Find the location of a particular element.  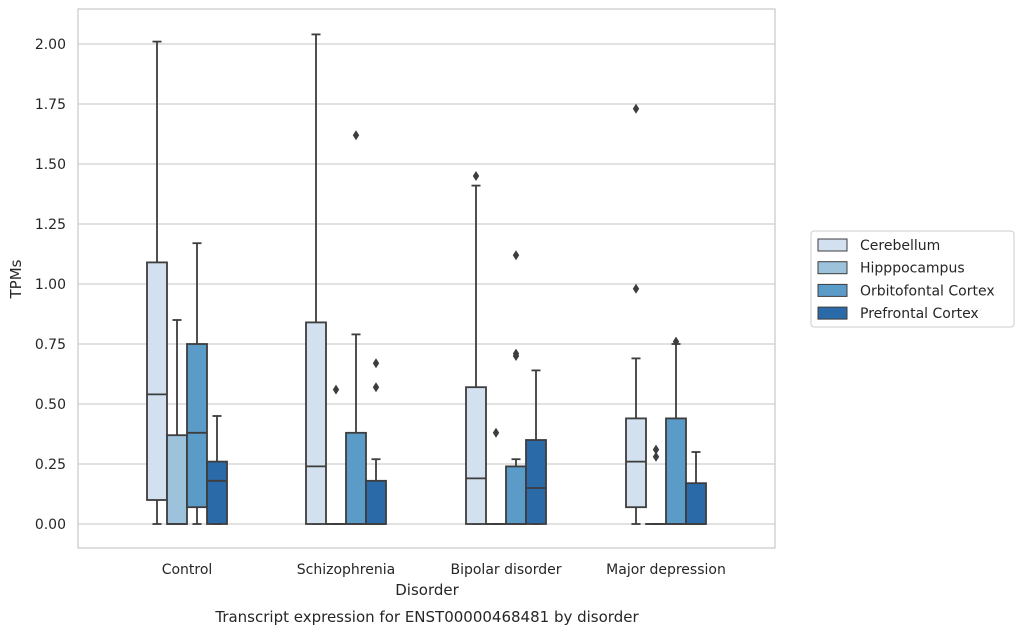

legend-label: Hipppocampus is located at coordinates (912, 269).